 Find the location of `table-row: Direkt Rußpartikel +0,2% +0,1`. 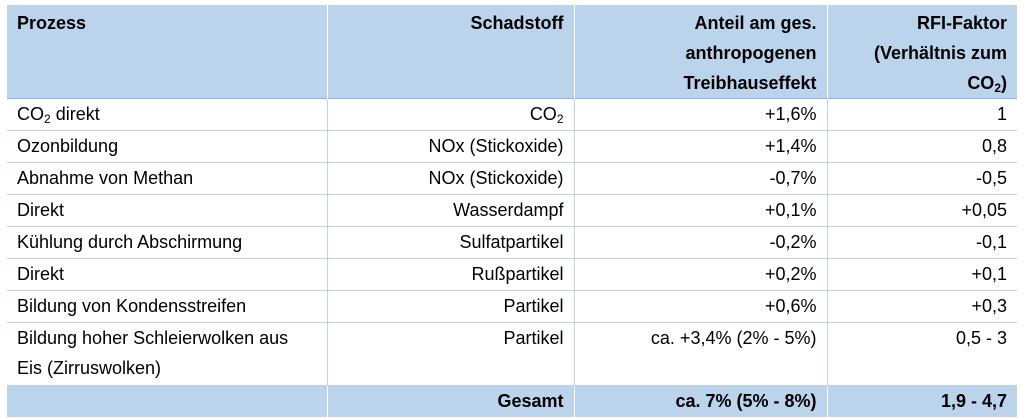

table-row: Direkt Rußpartikel +0,2% +0,1 is located at coordinates (512, 274).